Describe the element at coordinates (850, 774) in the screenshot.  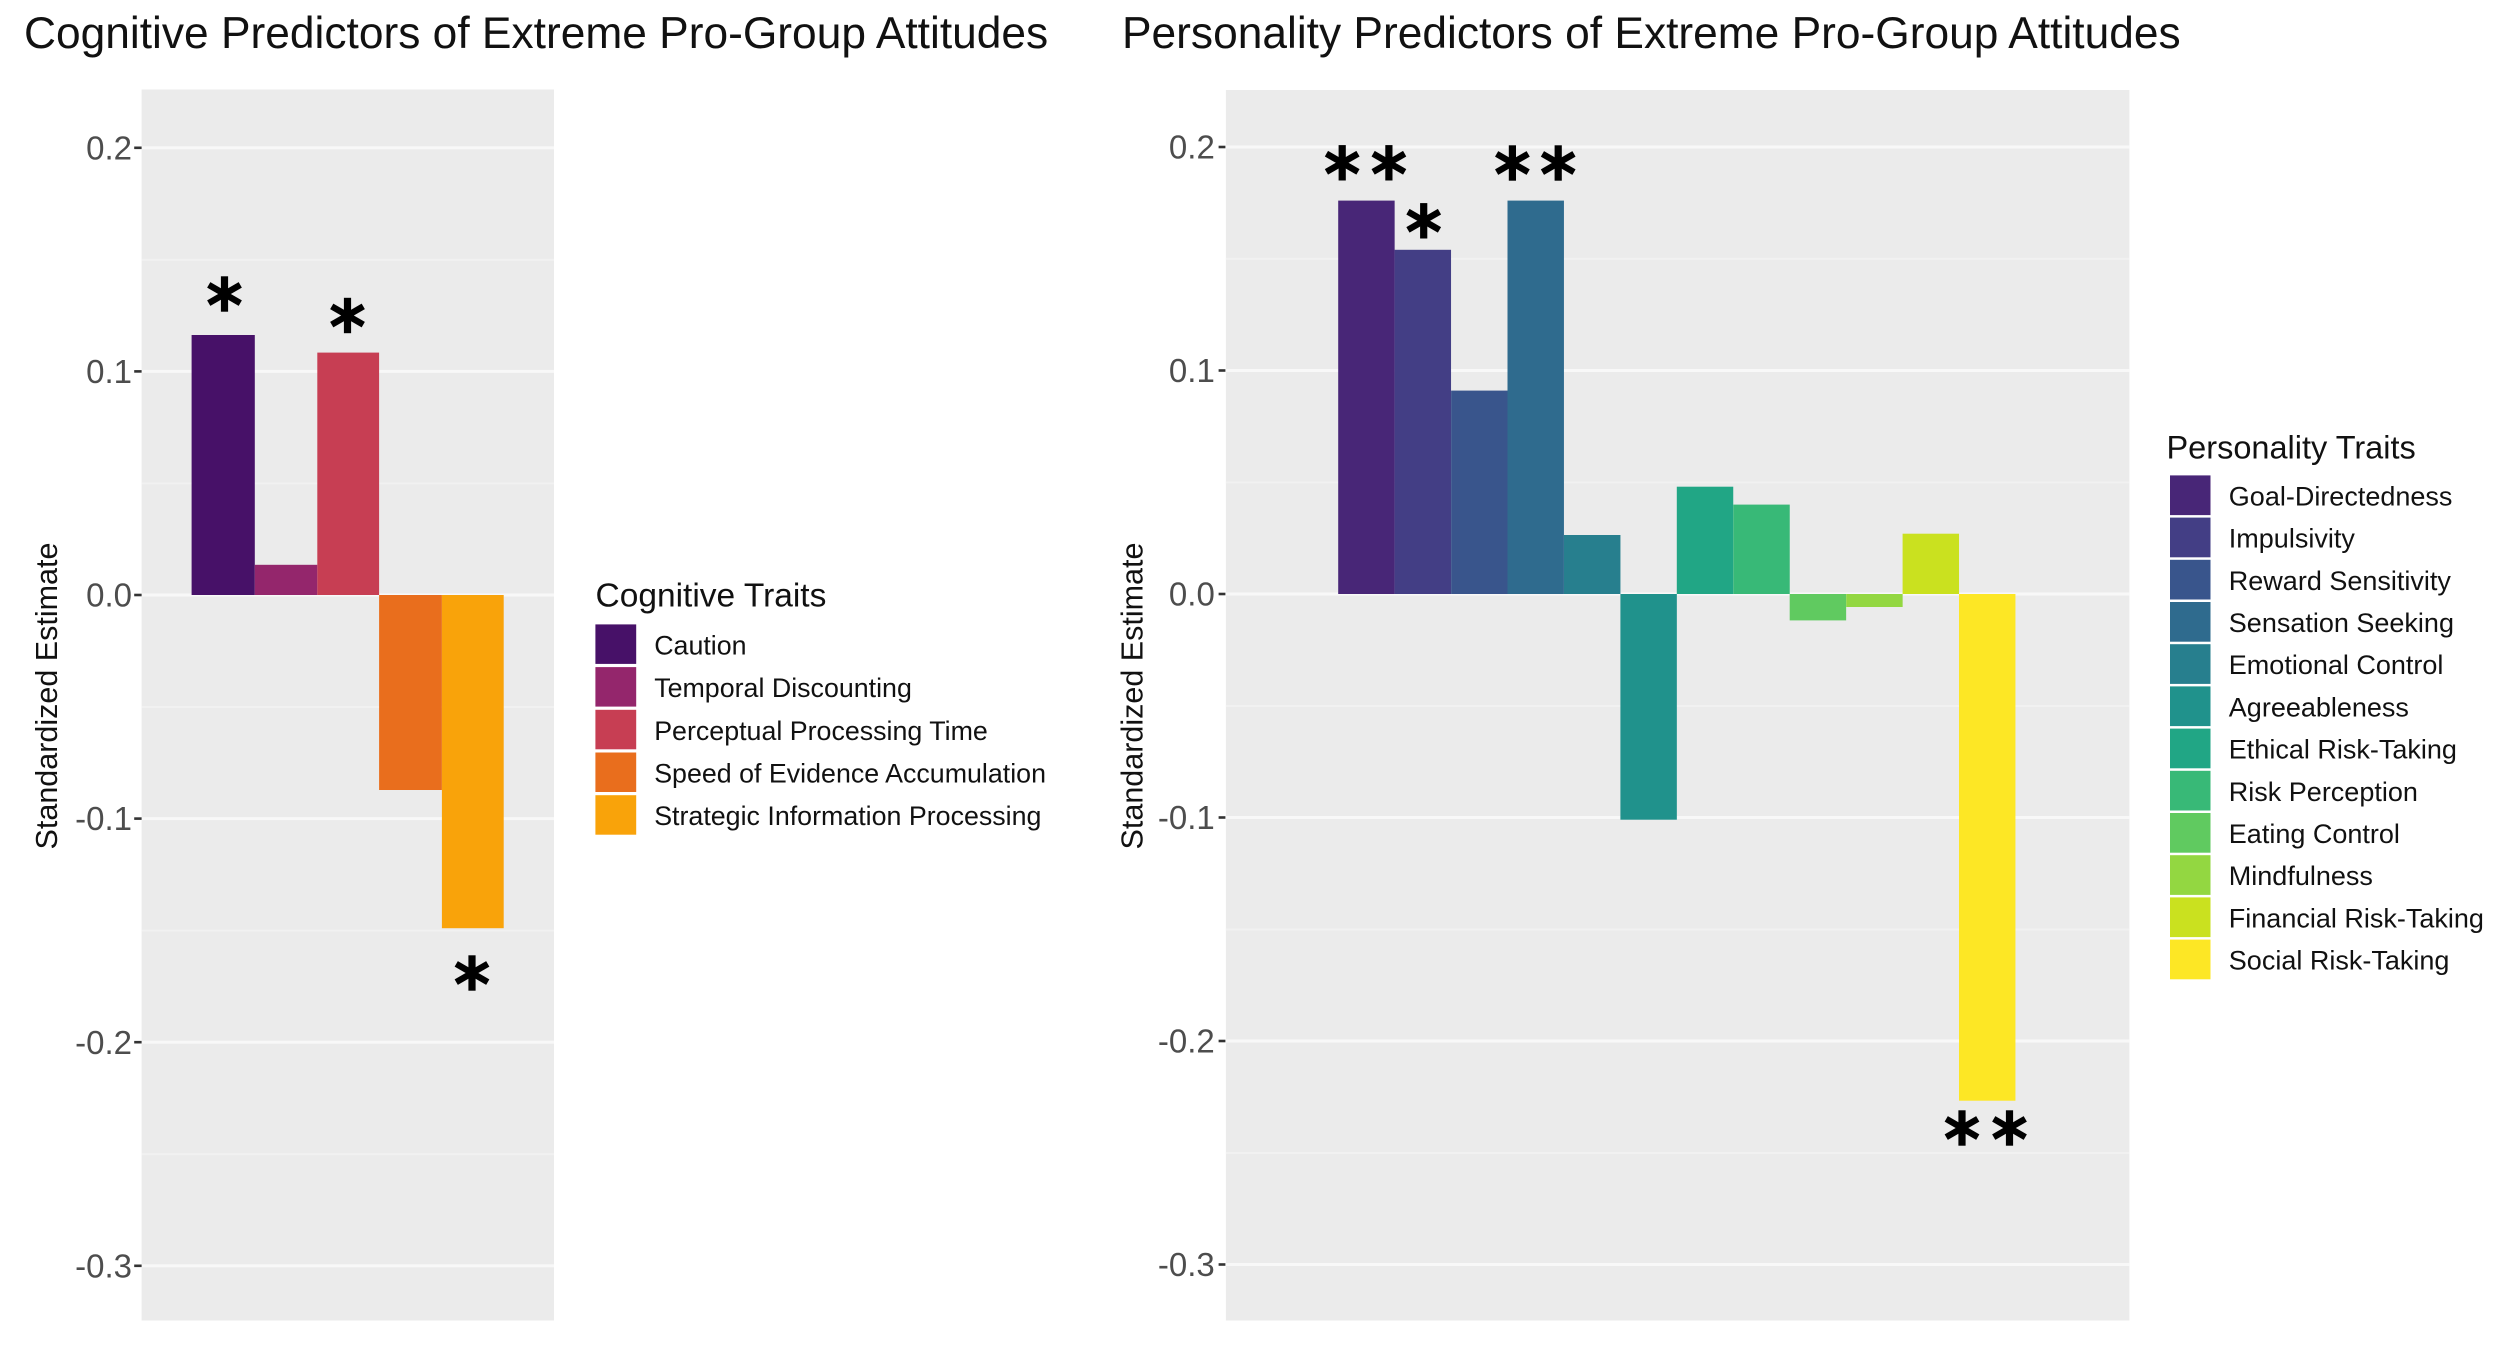
I see `svg-text: Speed of Evidence Accumulation` at that location.